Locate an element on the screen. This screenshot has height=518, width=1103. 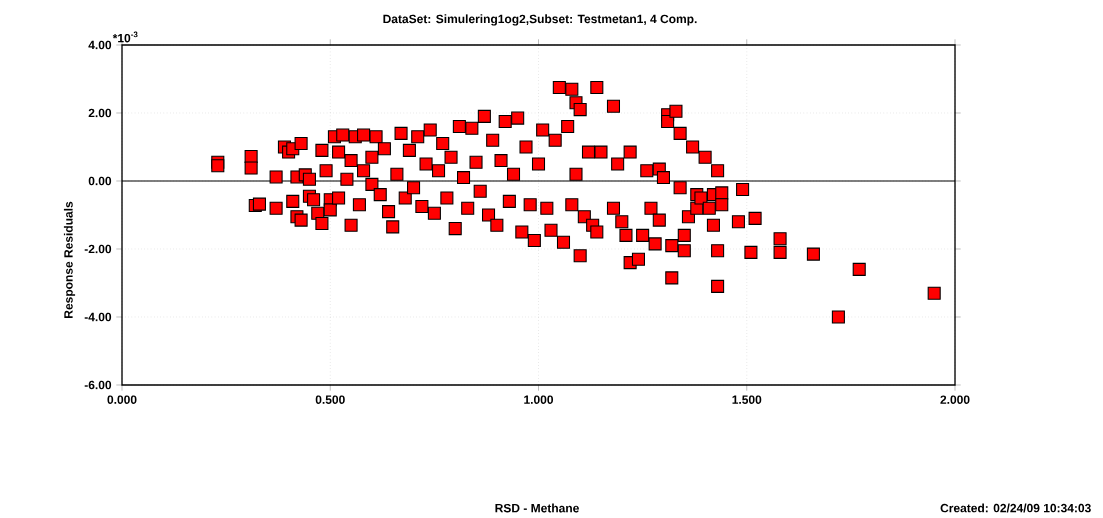
y-tick-label: 0.00 is located at coordinates (100, 181).